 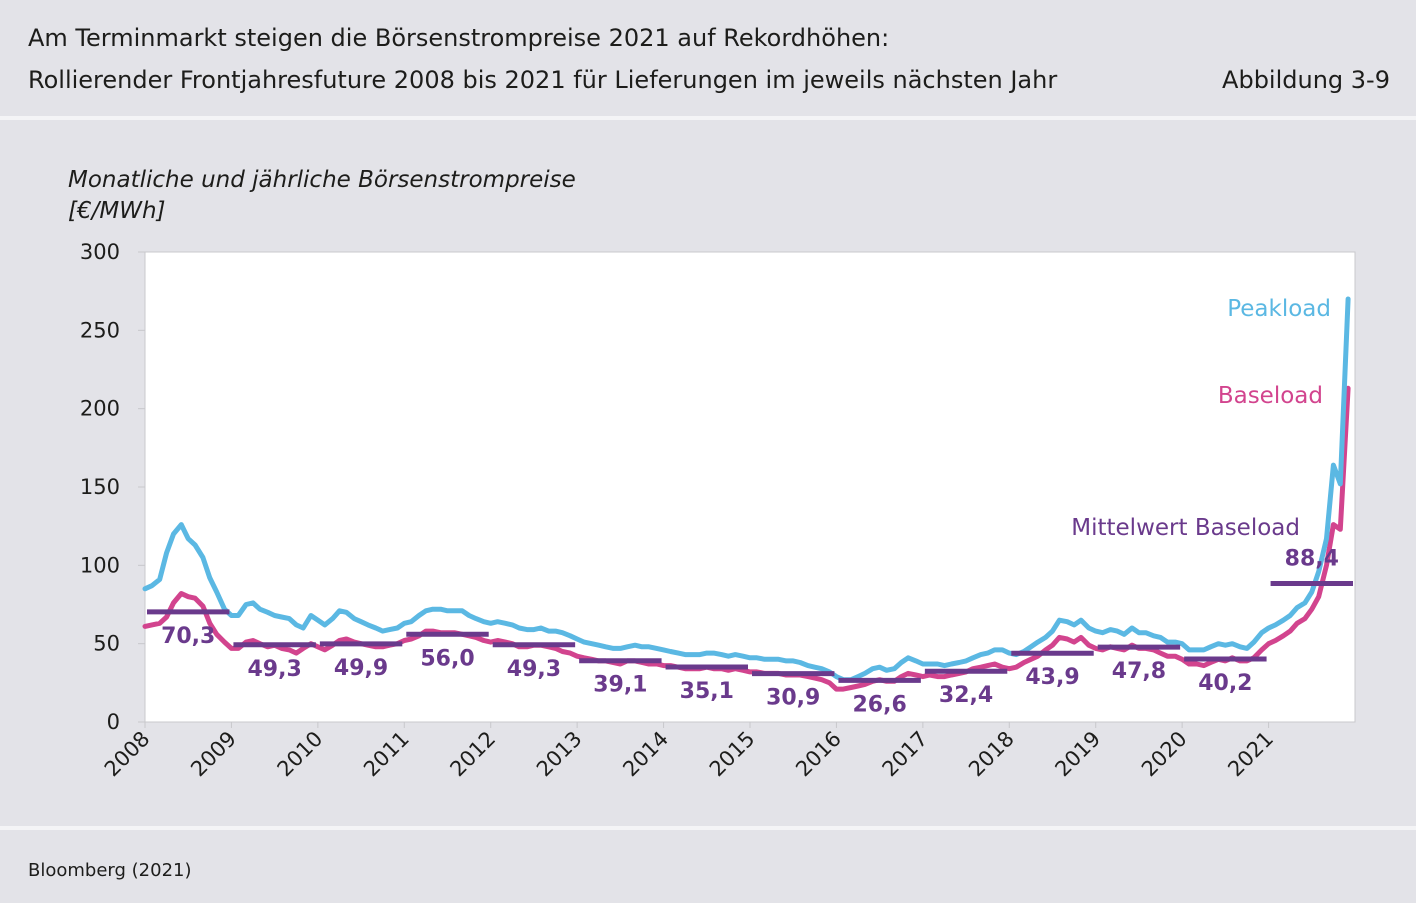 What do you see at coordinates (818, 754) in the screenshot?
I see `x-tick-label: 2016` at bounding box center [818, 754].